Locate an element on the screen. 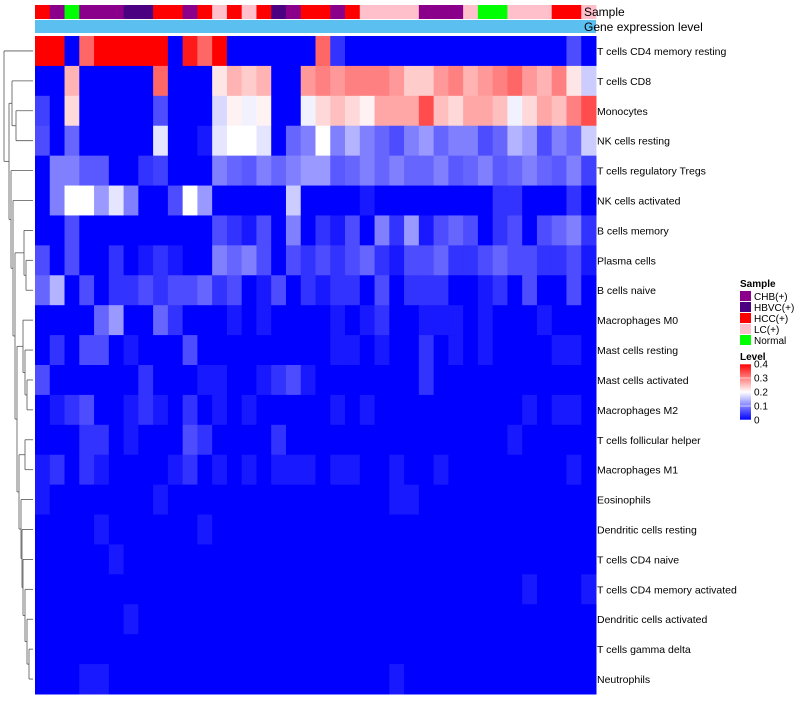 This screenshot has width=800, height=705. sample-legend-label: HCC(+) is located at coordinates (771, 319).